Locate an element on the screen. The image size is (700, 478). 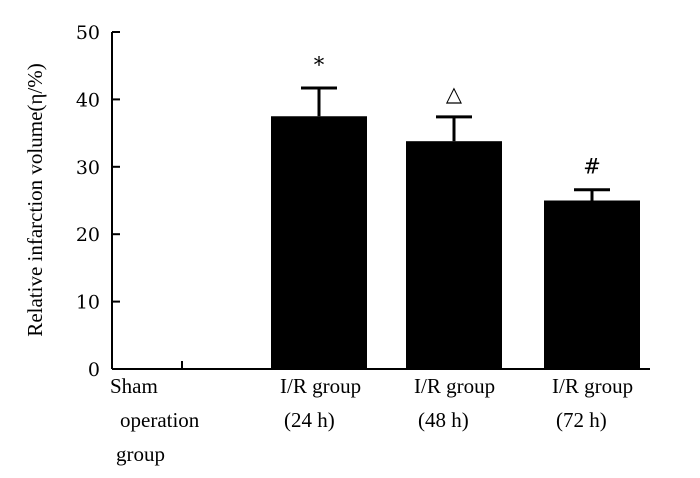
y-tick-label: 30 is located at coordinates (88, 168).